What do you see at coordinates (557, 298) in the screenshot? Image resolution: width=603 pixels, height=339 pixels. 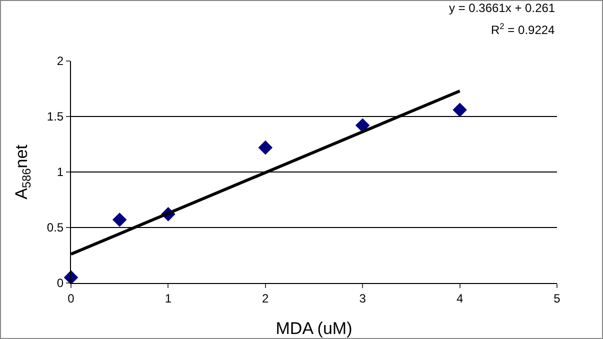 I see `x-tick-label: 5` at bounding box center [557, 298].